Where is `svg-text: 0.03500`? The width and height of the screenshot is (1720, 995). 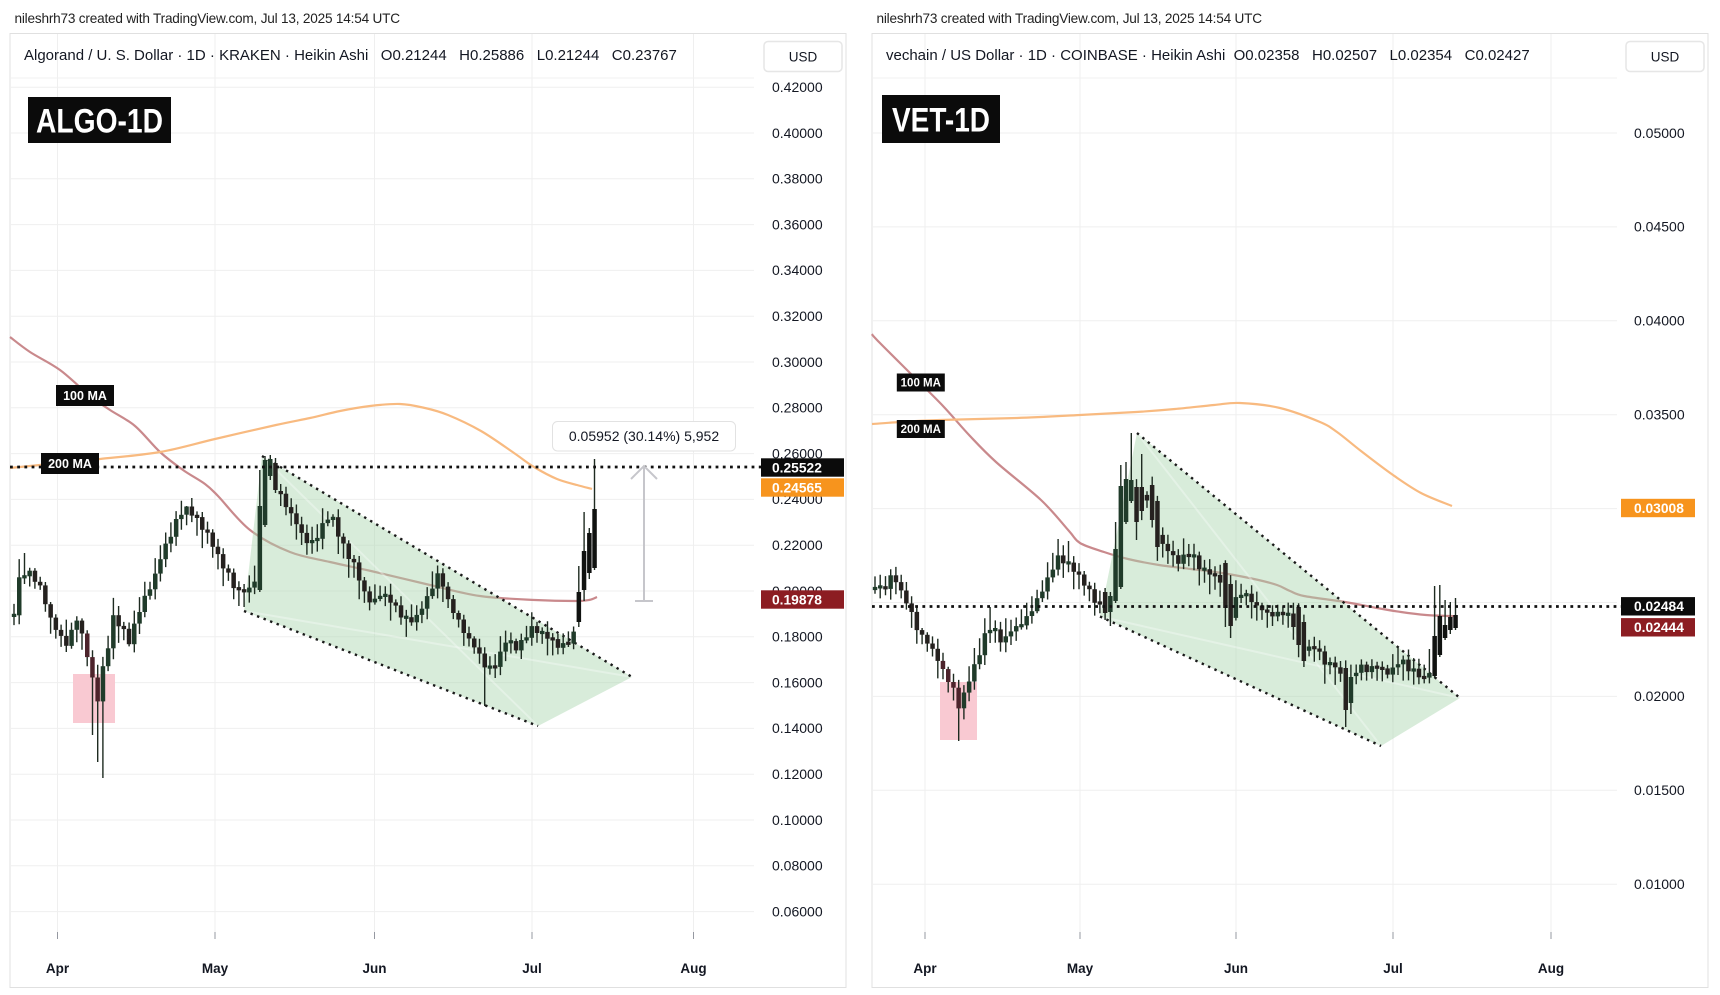
svg-text: 0.03500 is located at coordinates (1659, 415).